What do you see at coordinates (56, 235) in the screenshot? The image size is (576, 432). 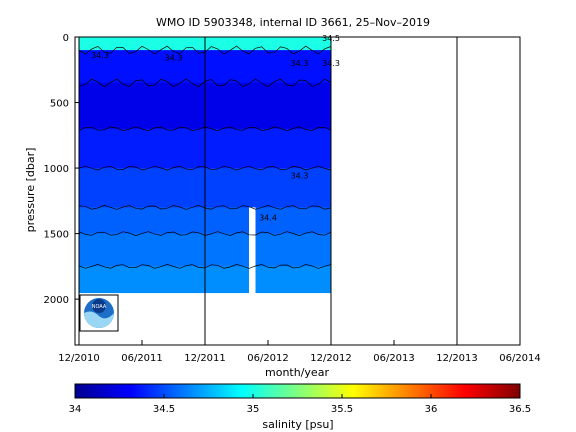 I see `y-tick-label: 1500` at bounding box center [56, 235].